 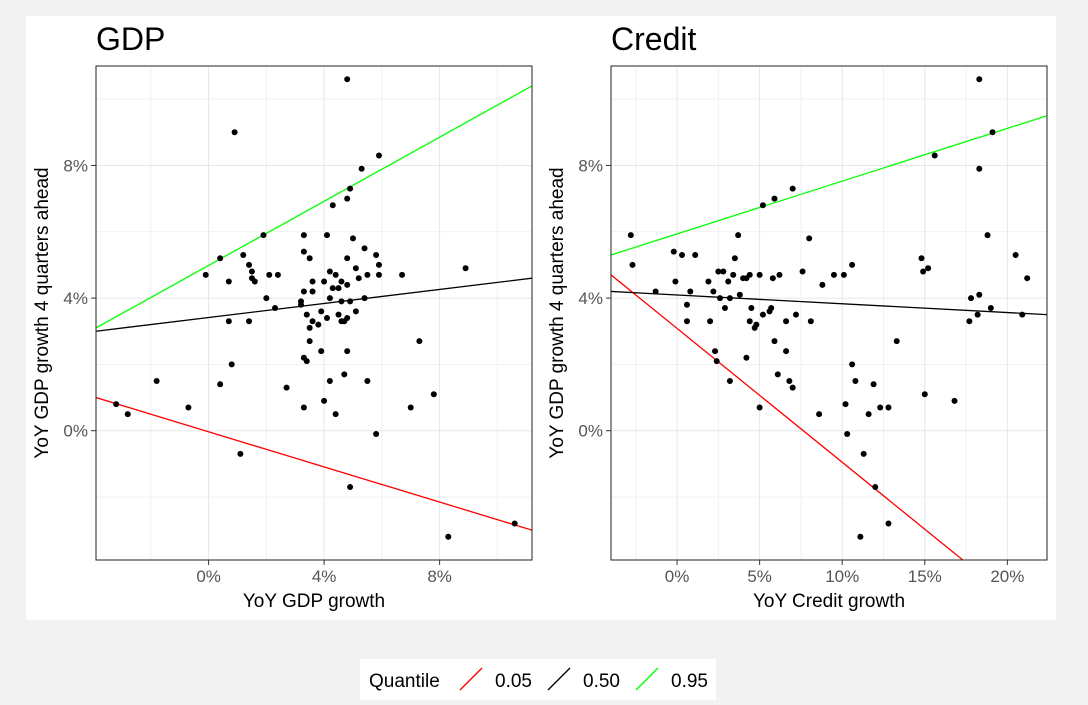 I want to click on gdp-quantile-line-0.95, so click(x=314, y=207).